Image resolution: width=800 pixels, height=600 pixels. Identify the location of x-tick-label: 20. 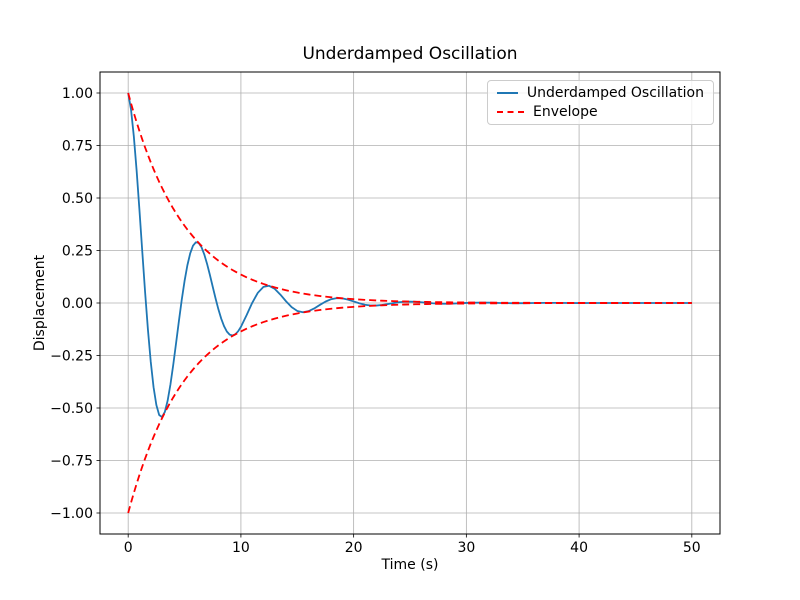
(354, 548).